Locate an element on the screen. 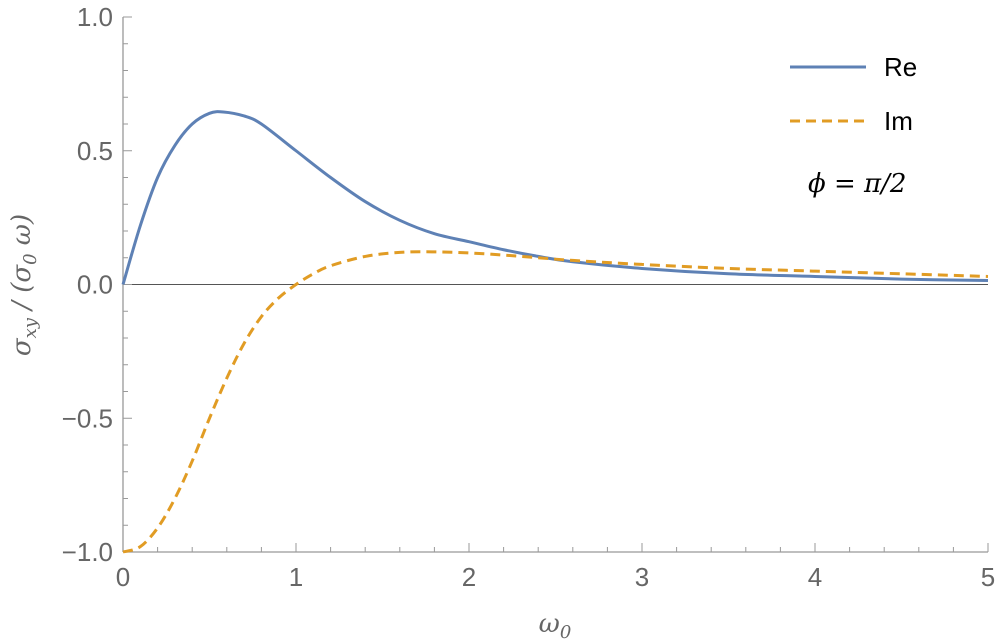 The image size is (1000, 640). y-axis-label-mid: / (σ is located at coordinates (22, 291).